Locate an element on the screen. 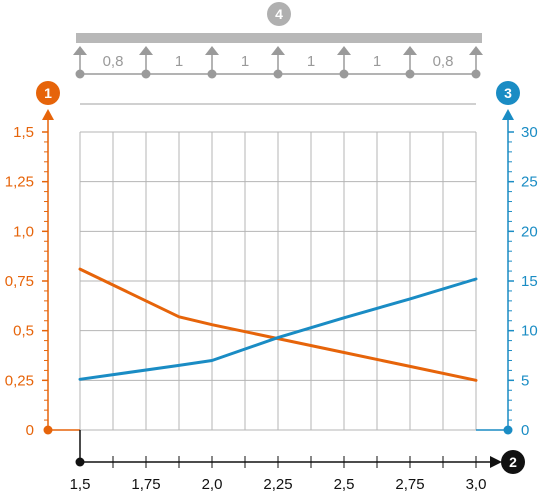  beam-badge-icon is located at coordinates (279, 14).